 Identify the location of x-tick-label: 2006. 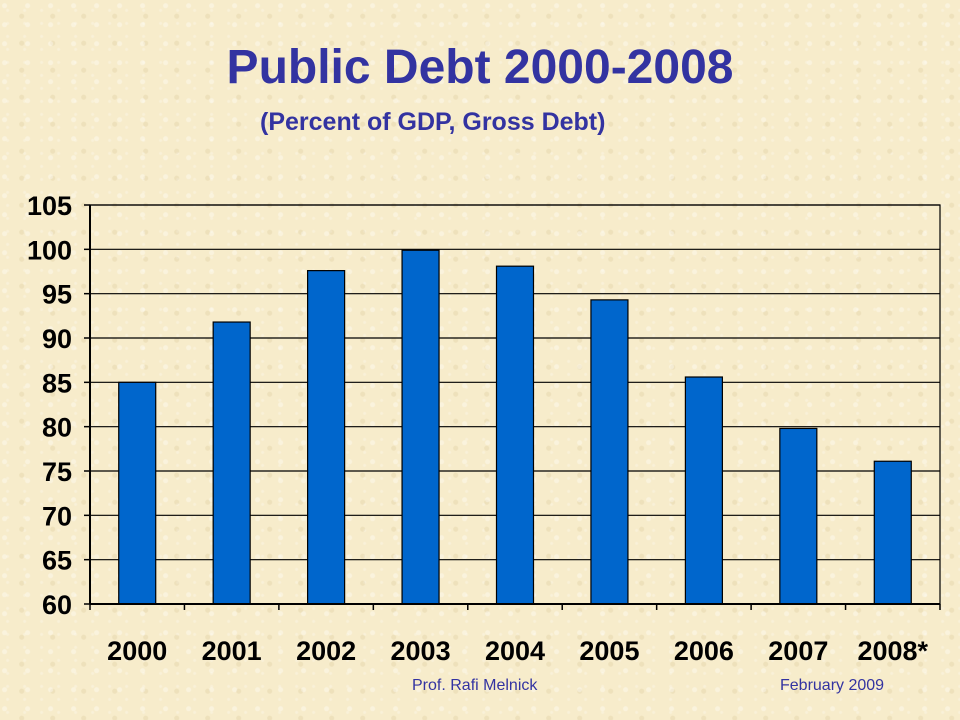
(704, 651).